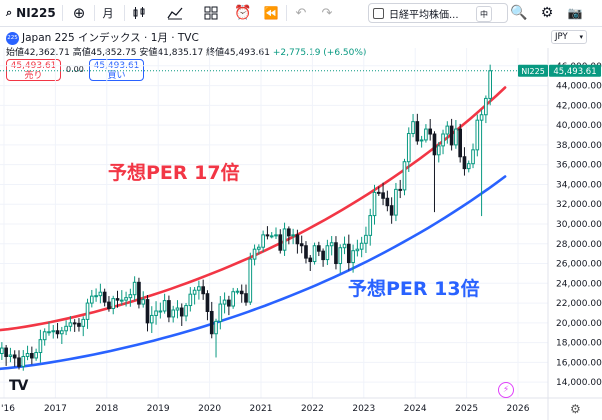  What do you see at coordinates (519, 13) in the screenshot?
I see `search-icon: 🔍` at bounding box center [519, 13].